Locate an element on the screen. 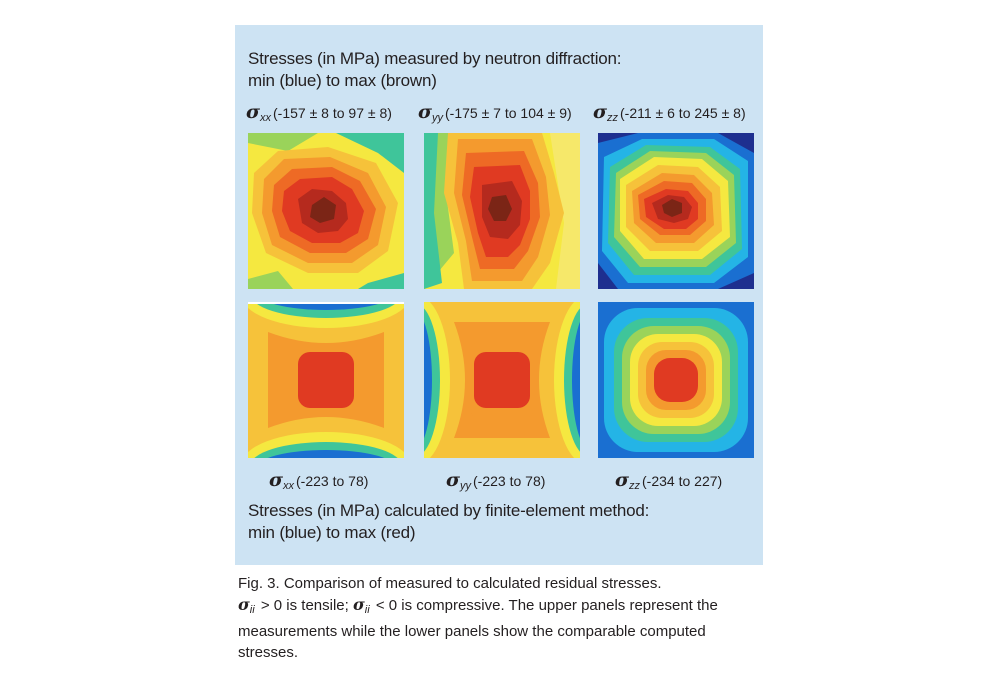 Image resolution: width=1000 pixels, height=688 pixels. range-text: (-175 ± 7 to 104 ± 9) is located at coordinates (508, 113).